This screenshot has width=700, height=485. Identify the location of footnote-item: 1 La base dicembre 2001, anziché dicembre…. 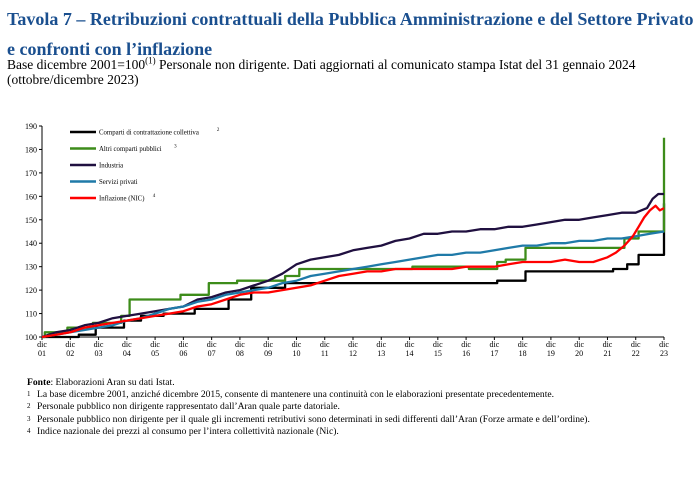
(357, 395).